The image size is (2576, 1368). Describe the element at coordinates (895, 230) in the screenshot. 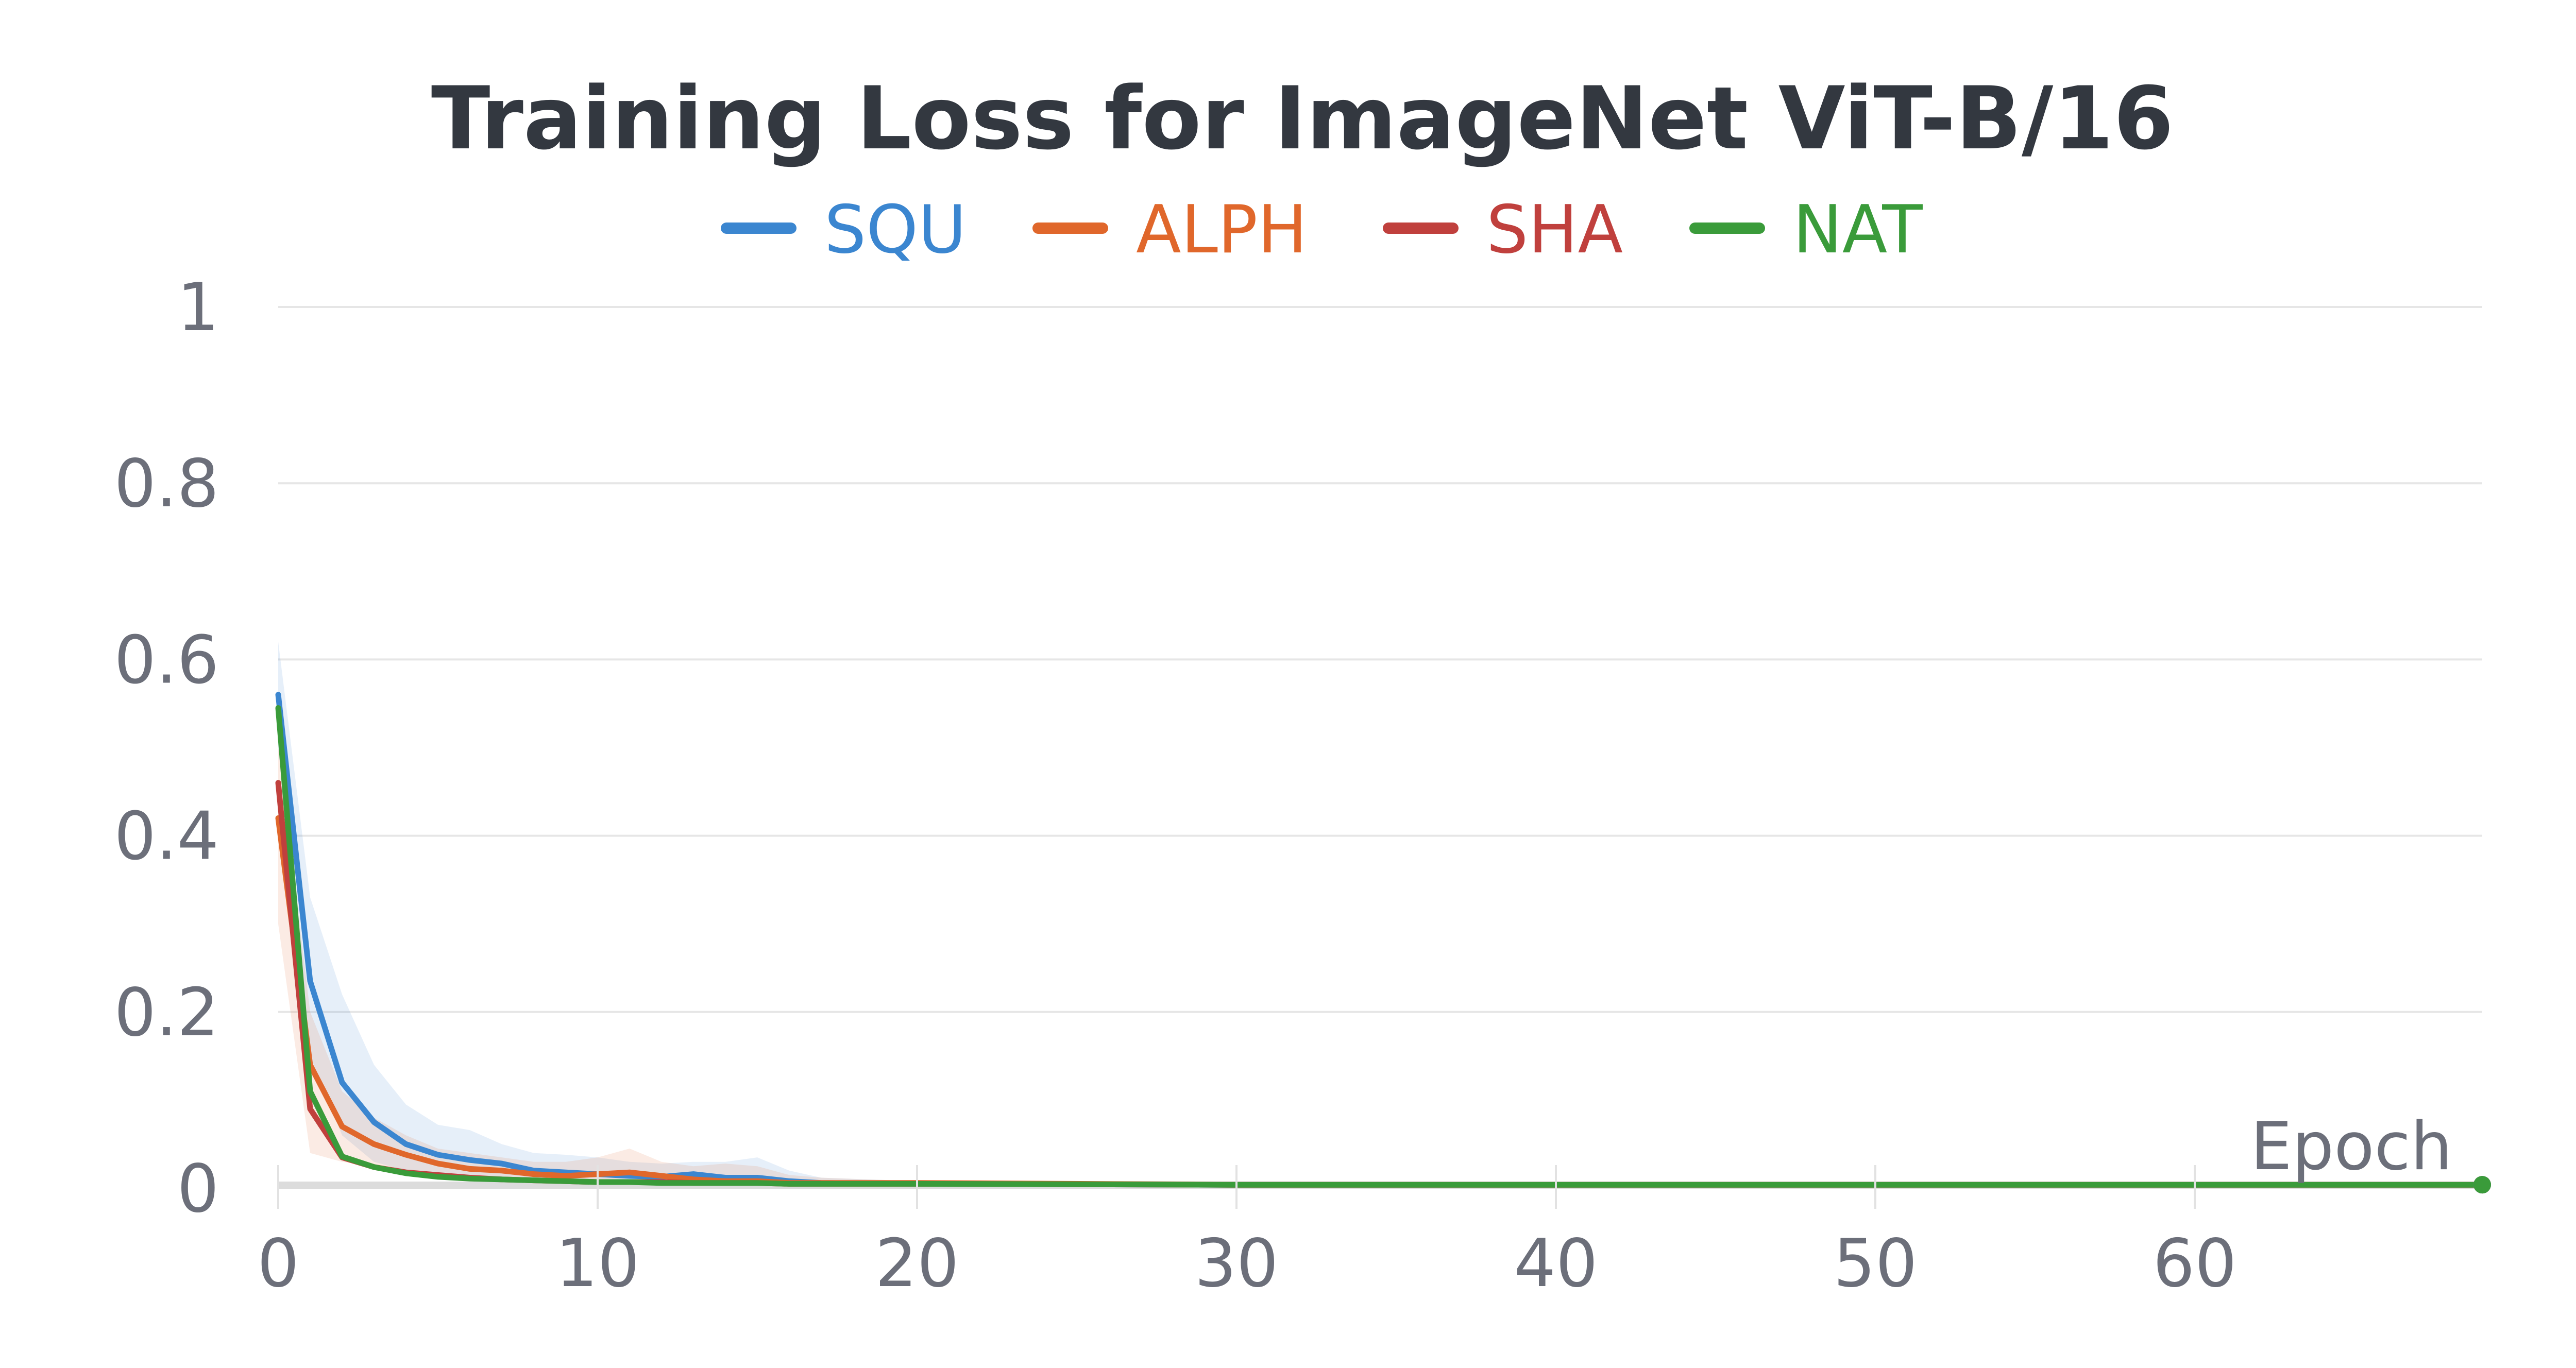

I see `legend-label: SQU` at that location.